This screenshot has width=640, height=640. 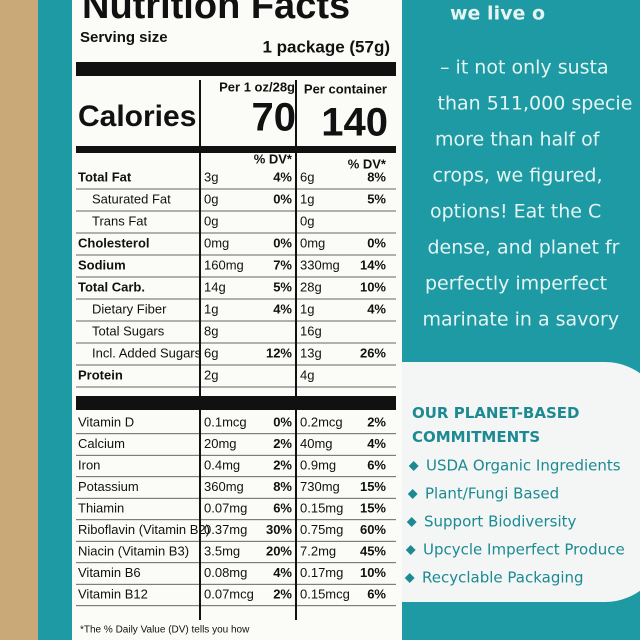 What do you see at coordinates (311, 286) in the screenshot?
I see `amount: 28g` at bounding box center [311, 286].